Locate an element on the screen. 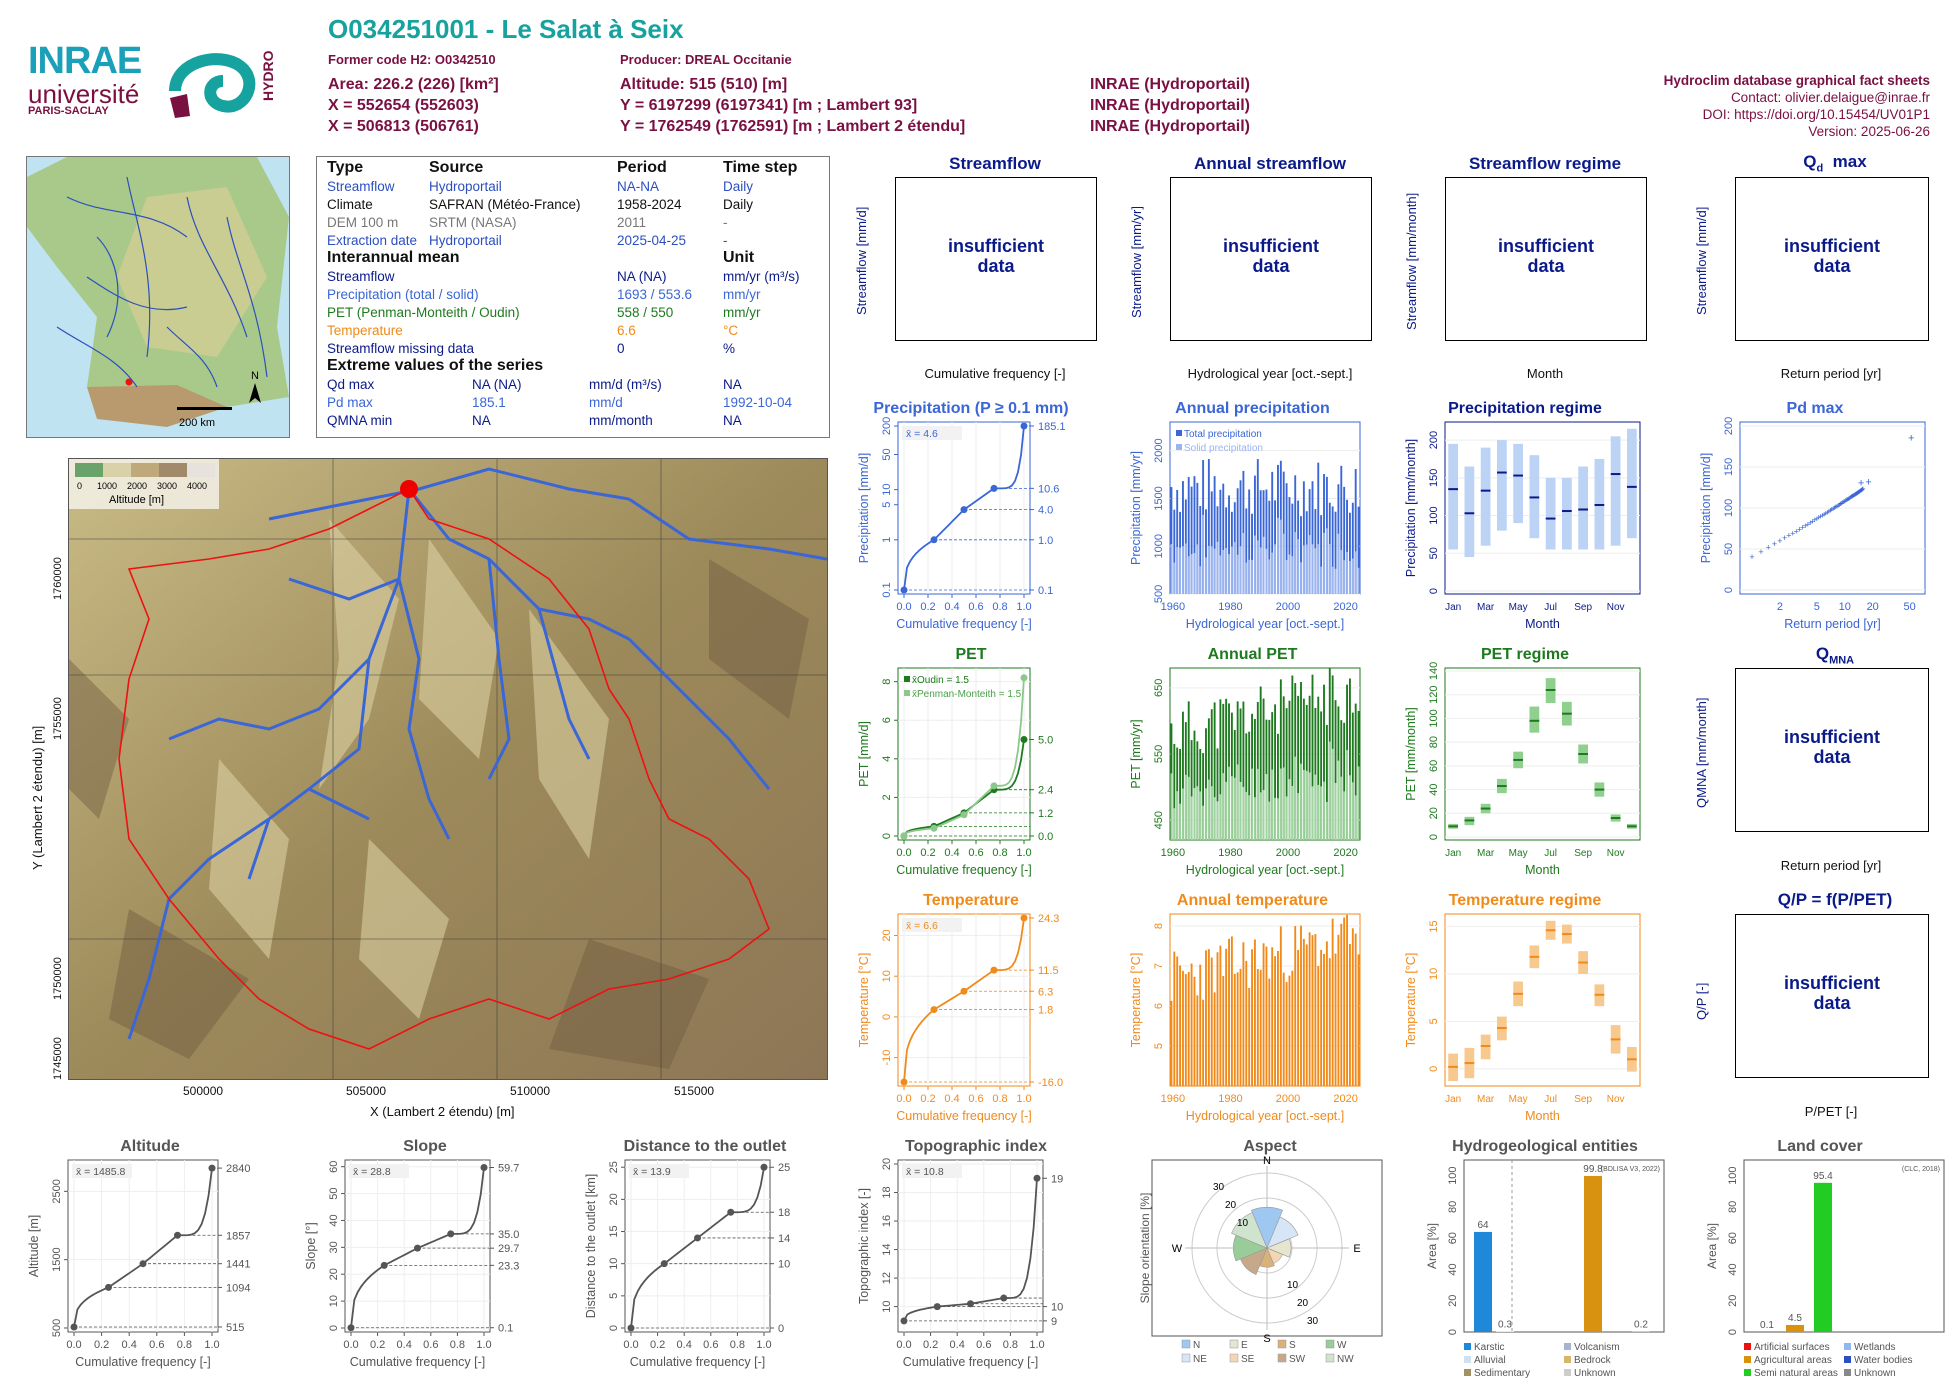 The width and height of the screenshot is (1960, 1386). tick-label: 80 is located at coordinates (1434, 742).